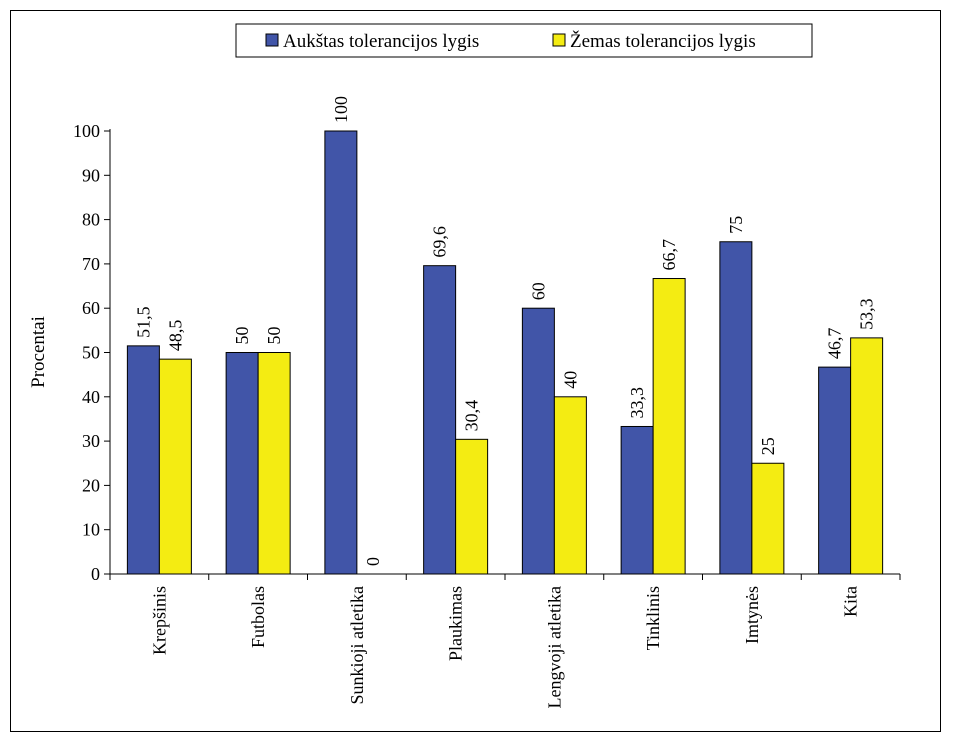 Image resolution: width=953 pixels, height=744 pixels. What do you see at coordinates (456, 623) in the screenshot?
I see `x-category-label: Plaukimas` at bounding box center [456, 623].